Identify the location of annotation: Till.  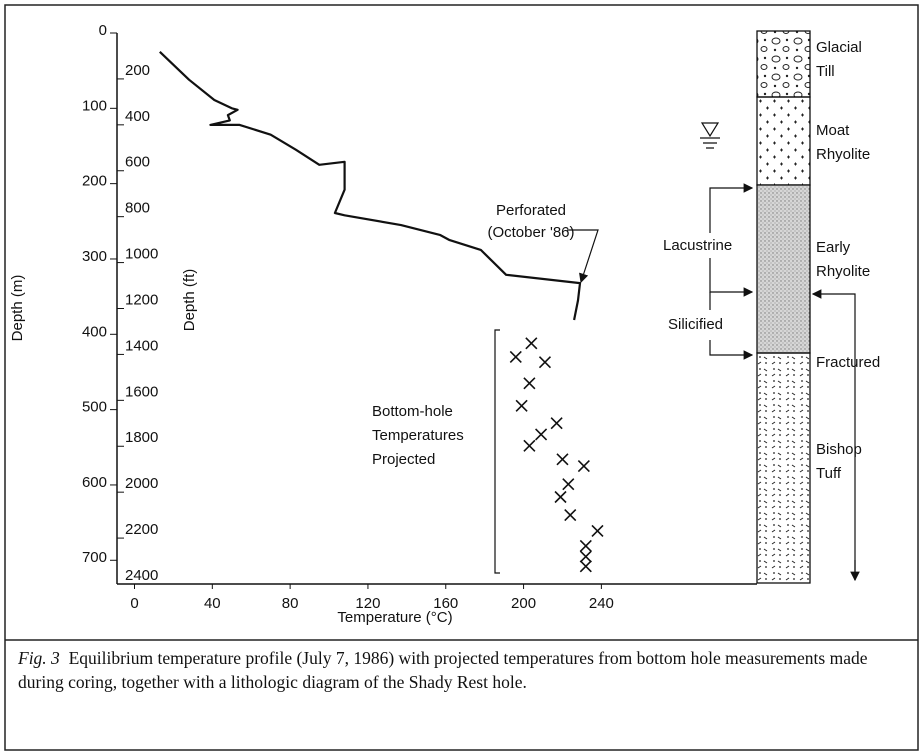
(825, 71).